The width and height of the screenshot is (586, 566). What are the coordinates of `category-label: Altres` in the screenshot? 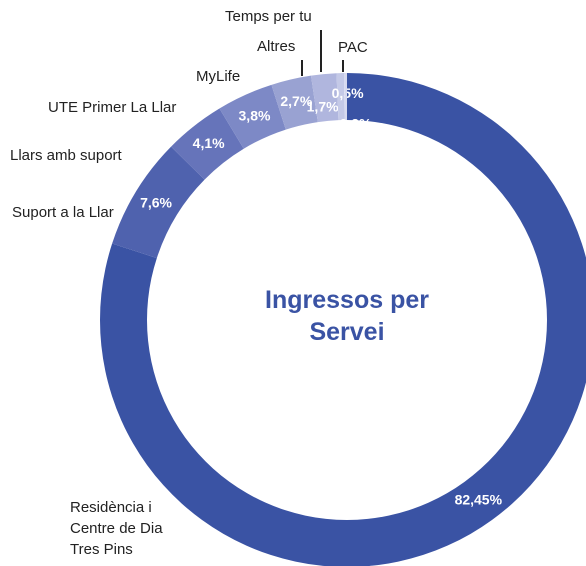 It's located at (276, 46).